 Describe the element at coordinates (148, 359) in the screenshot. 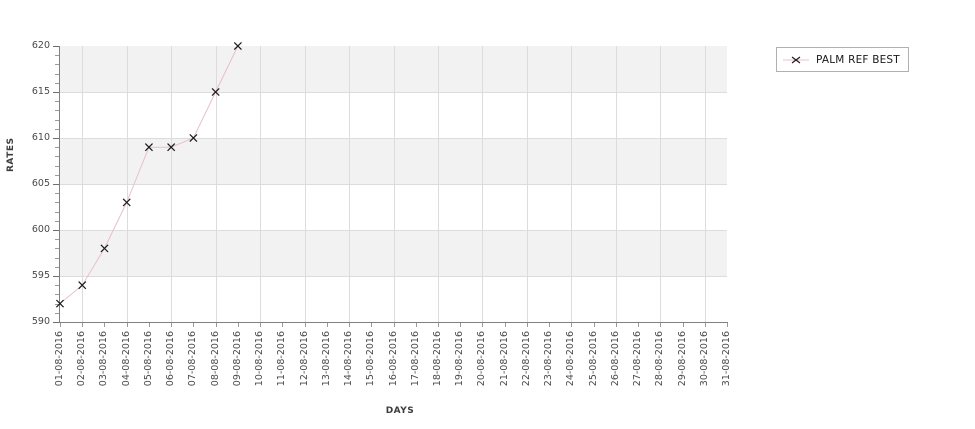

I see `x-tick-label: 05-08-2016` at that location.